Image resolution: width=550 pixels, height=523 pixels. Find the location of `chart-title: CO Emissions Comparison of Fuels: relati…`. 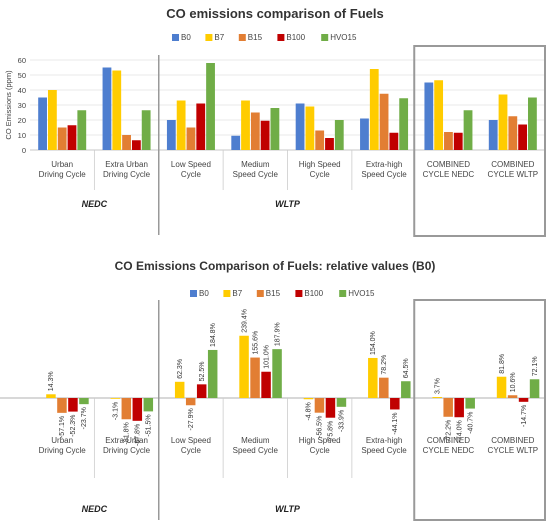

chart-title: CO Emissions Comparison of Fuels: relati… is located at coordinates (275, 266).